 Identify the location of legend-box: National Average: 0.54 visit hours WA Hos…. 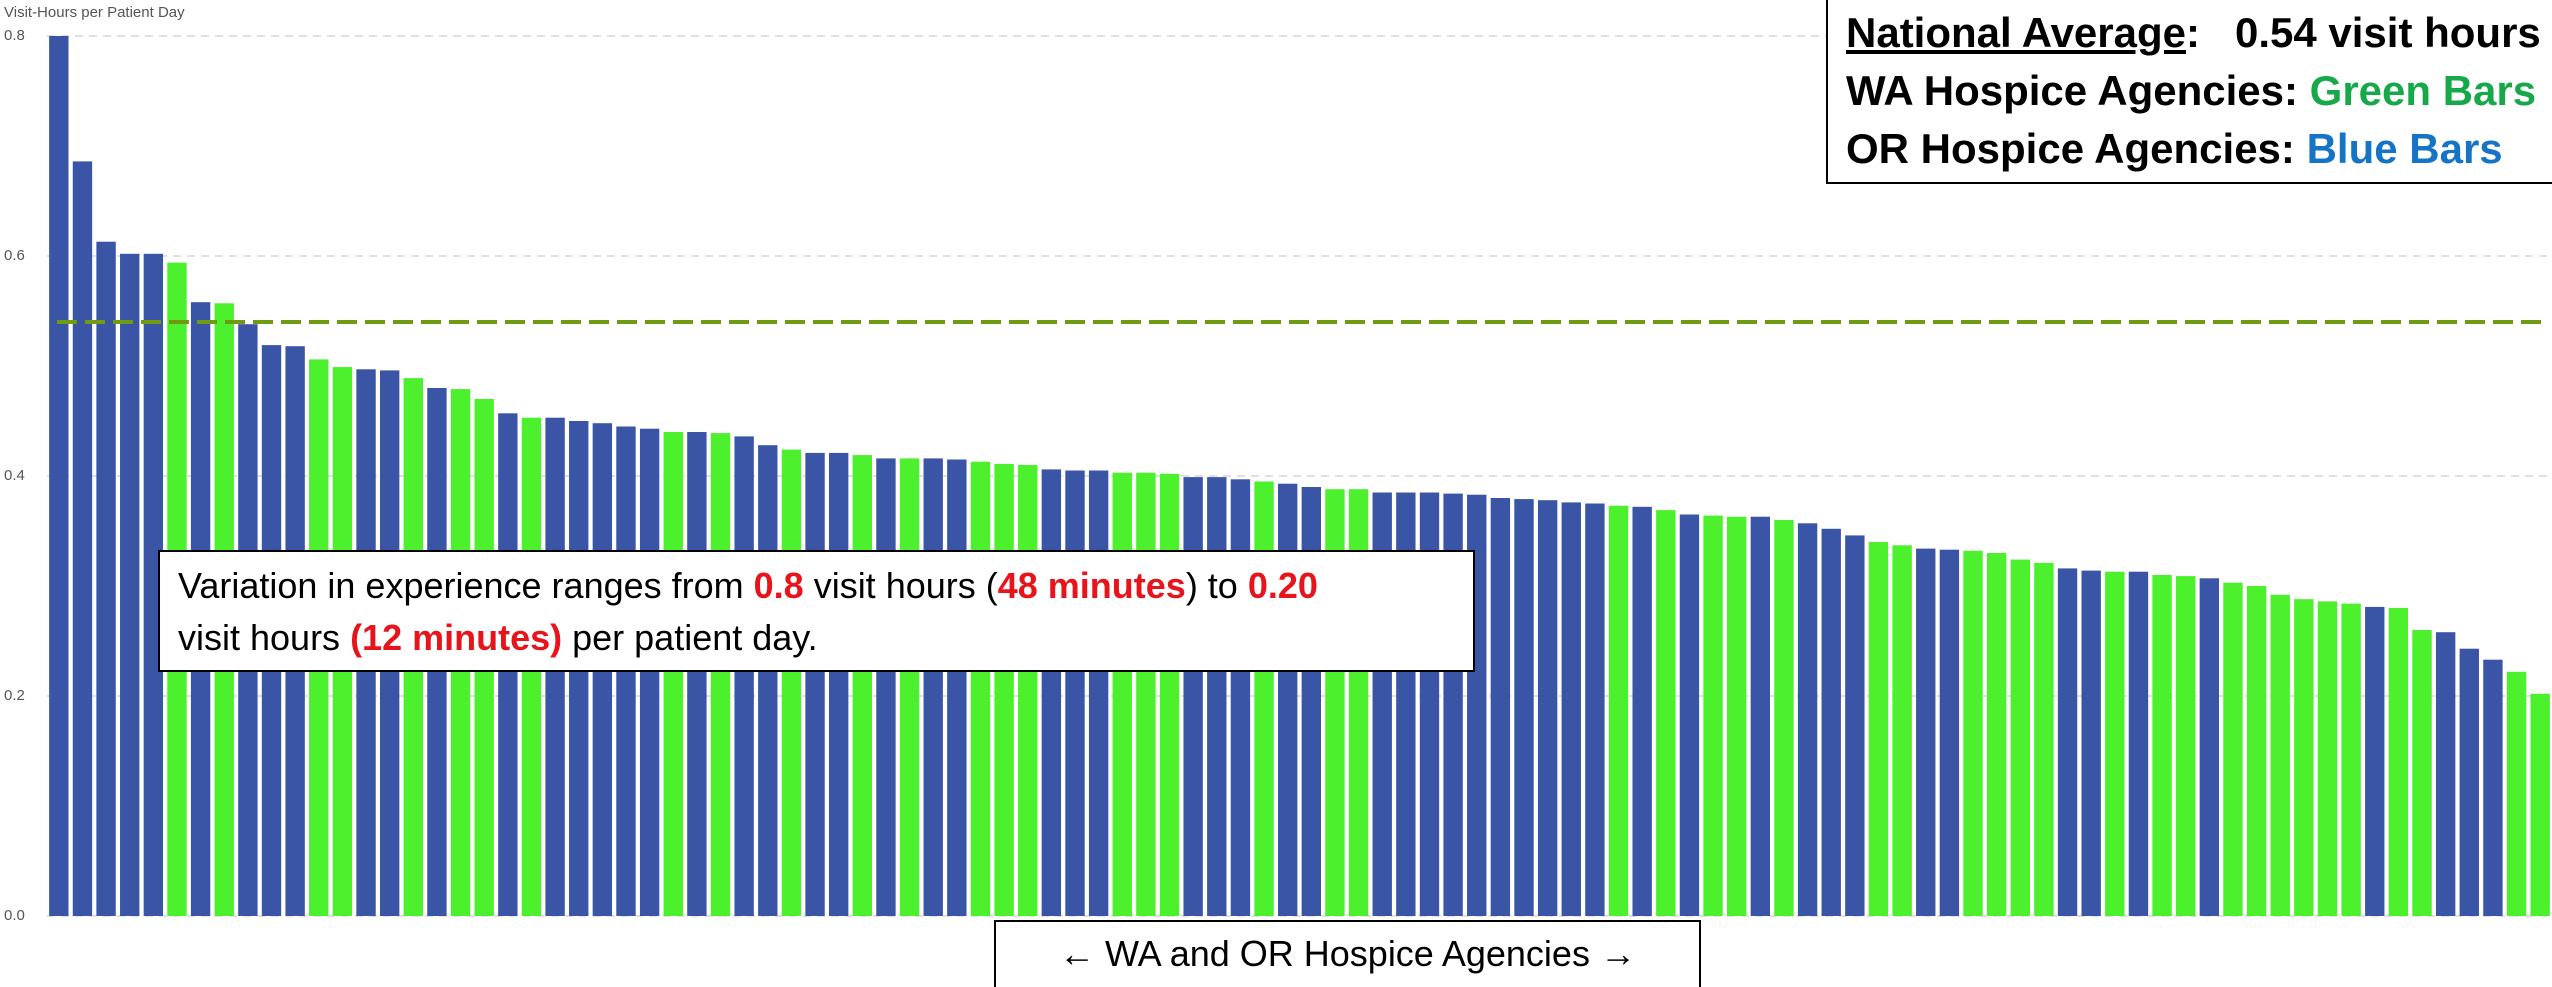
(2189, 92).